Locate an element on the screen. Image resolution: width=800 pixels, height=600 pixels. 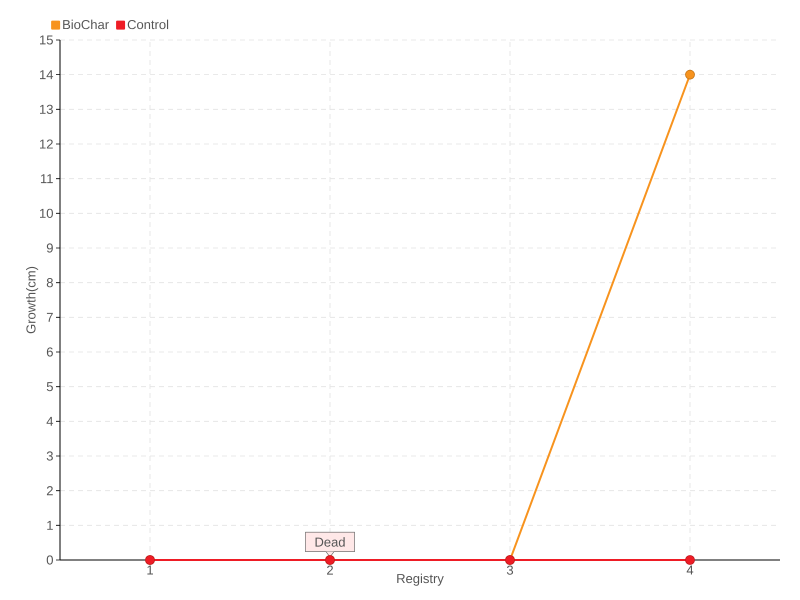
y-tick-label: 12 is located at coordinates (46, 144).